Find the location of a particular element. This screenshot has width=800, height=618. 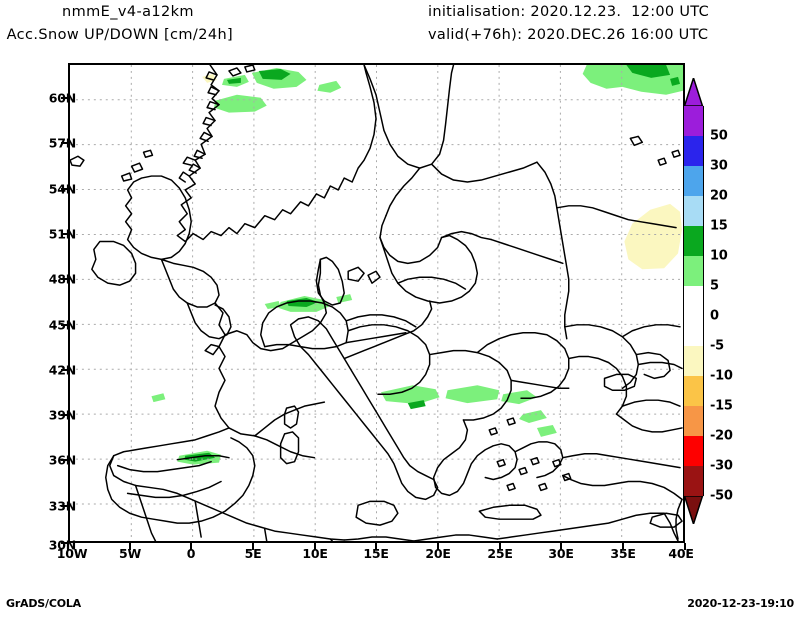

colorbar-band-m10-m5 is located at coordinates (693, 361).